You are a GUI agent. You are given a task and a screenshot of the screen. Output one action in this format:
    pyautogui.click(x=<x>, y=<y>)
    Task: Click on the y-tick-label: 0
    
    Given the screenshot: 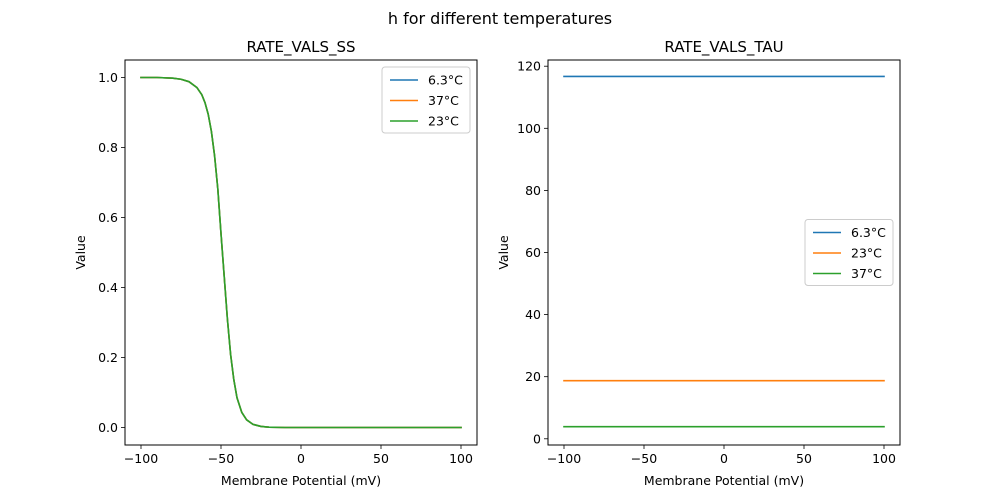 What is the action you would take?
    pyautogui.click(x=537, y=438)
    